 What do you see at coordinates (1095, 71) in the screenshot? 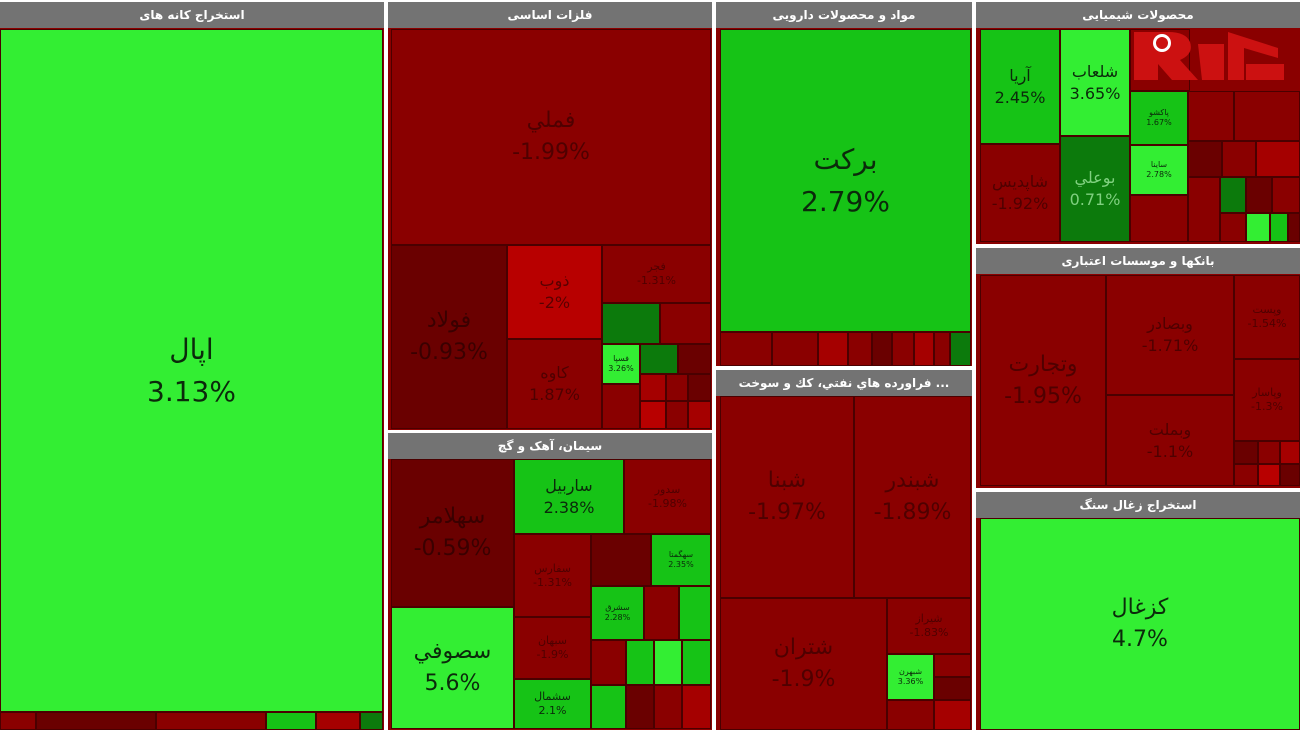
I see `tile-symbol: شلعاب` at bounding box center [1095, 71].